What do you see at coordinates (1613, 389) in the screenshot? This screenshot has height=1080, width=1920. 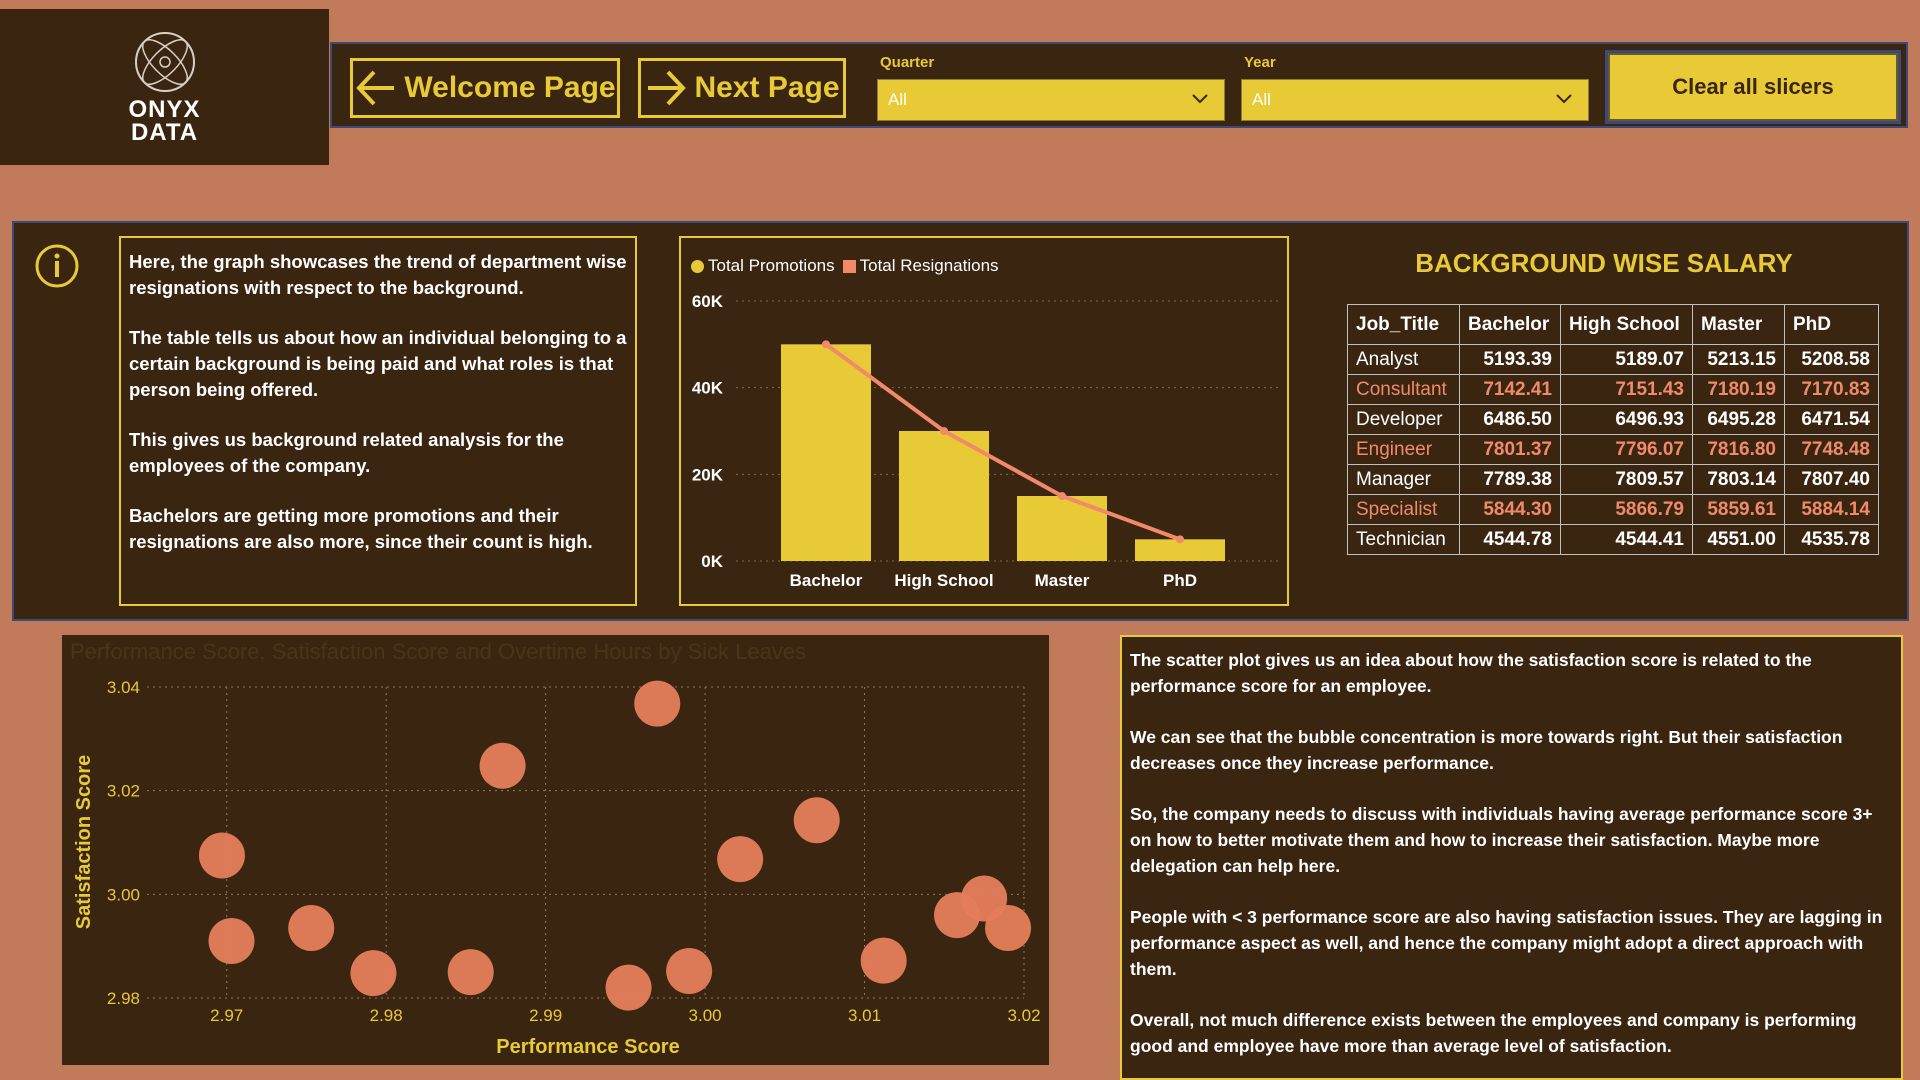 I see `table-row: Consultant 7142.41 7151.43 7180.19 7170.83` at bounding box center [1613, 389].